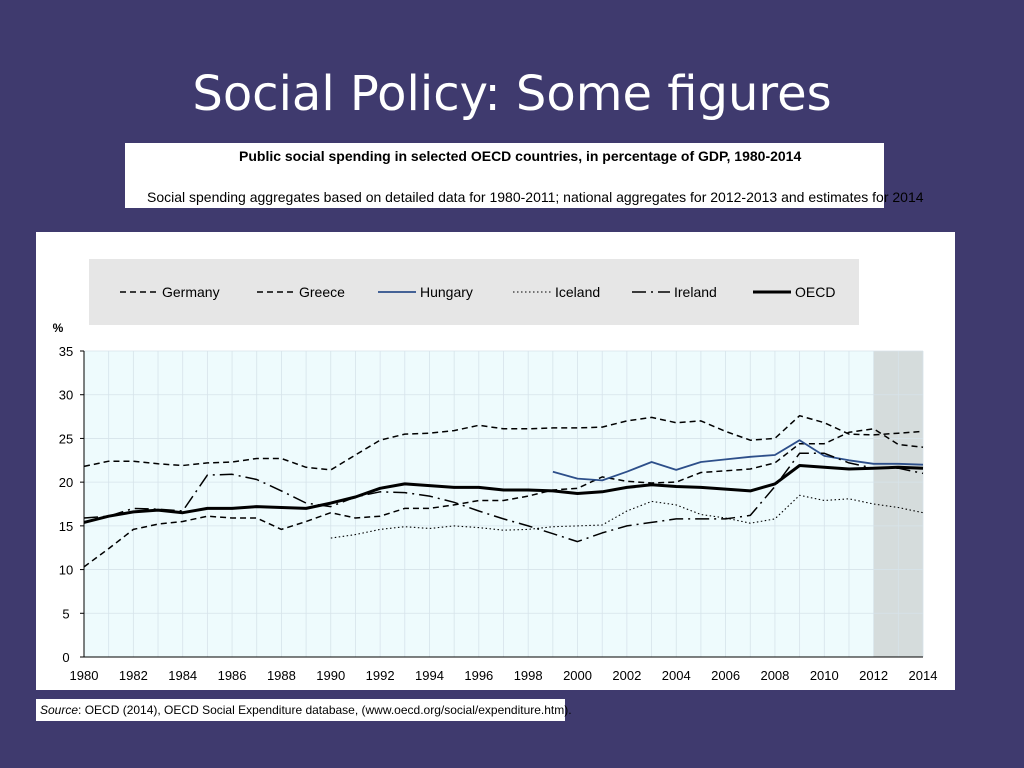  Describe the element at coordinates (182, 675) in the screenshot. I see `x-tick-label: 1984` at that location.